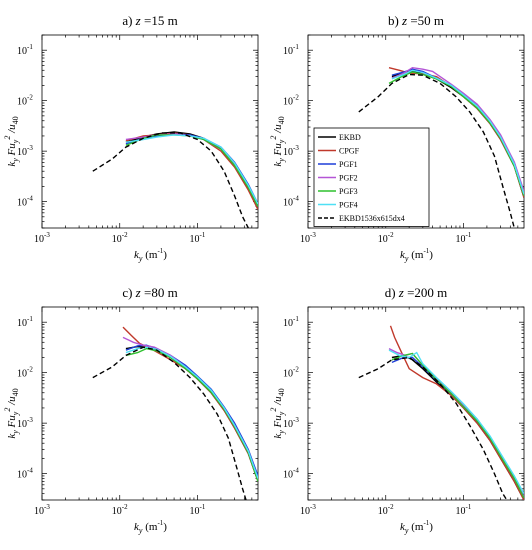  What do you see at coordinates (371, 177) in the screenshot?
I see `legend: EKBD CPGF PGF1 PGF2 PGF3 PGF4 EKBD1536x615dx4` at bounding box center [371, 177].